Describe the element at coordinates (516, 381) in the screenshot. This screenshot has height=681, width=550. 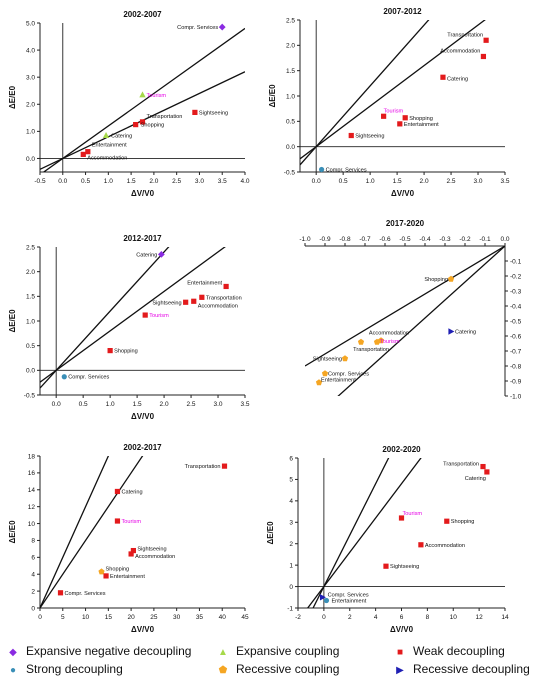
I see `y-tick-label: -0.9` at that location.